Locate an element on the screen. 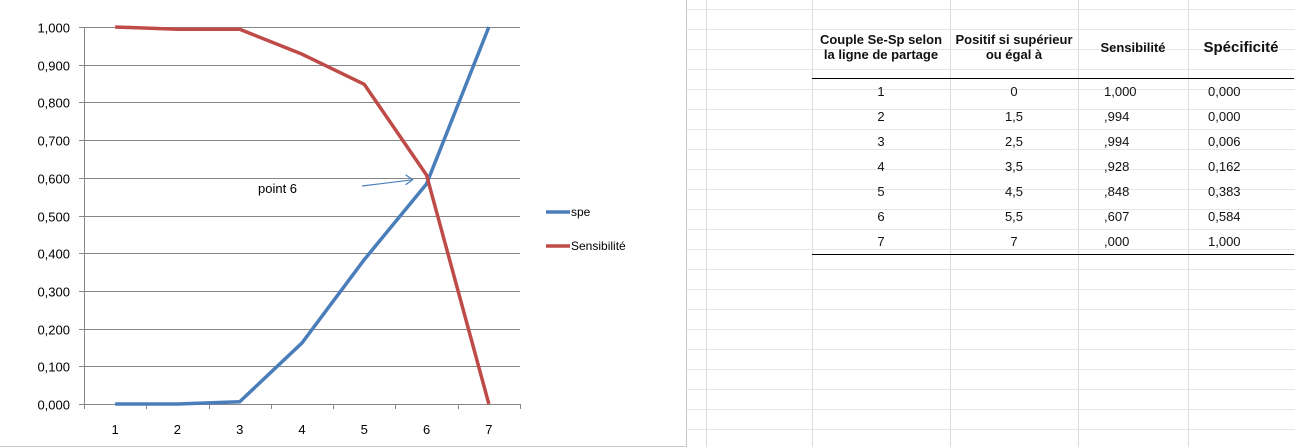 The image size is (1295, 447). legend-label: spe is located at coordinates (581, 212).